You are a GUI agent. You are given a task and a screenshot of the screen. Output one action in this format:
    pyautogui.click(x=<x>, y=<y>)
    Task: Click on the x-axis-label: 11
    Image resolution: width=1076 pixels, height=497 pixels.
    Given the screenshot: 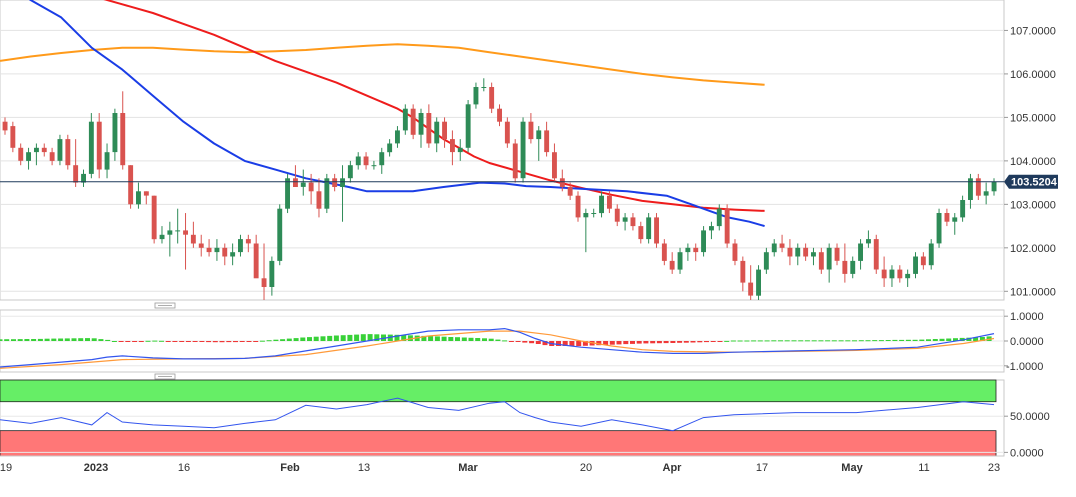 What is the action you would take?
    pyautogui.click(x=923, y=468)
    